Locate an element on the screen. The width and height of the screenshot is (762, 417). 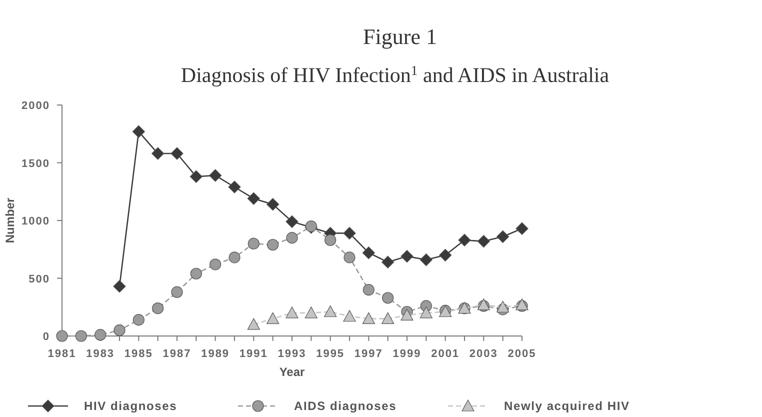
x-tick-label: 2003 is located at coordinates (483, 354).